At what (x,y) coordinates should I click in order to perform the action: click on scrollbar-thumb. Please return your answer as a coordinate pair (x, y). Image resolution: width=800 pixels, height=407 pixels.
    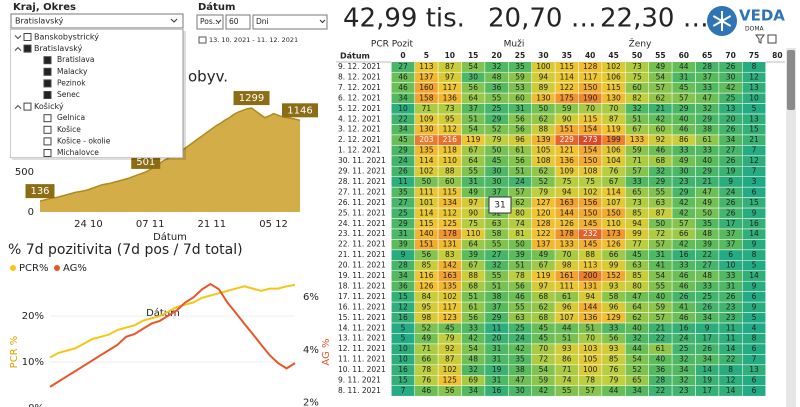
    Looking at the image, I should click on (791, 80).